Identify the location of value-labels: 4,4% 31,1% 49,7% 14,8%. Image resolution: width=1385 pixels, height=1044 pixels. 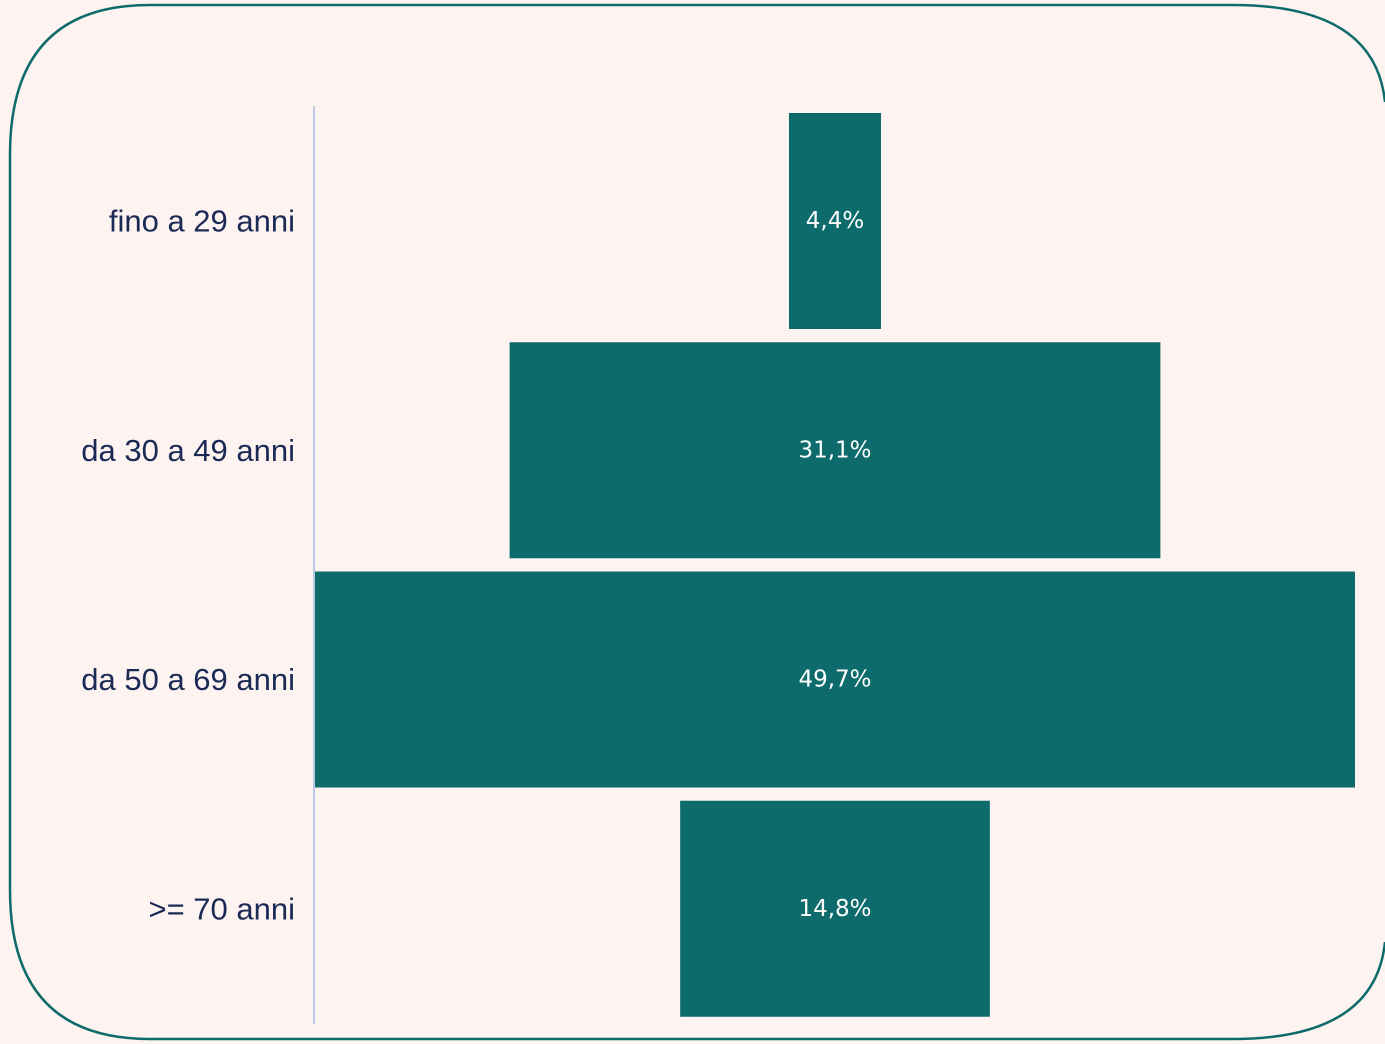
(834, 565).